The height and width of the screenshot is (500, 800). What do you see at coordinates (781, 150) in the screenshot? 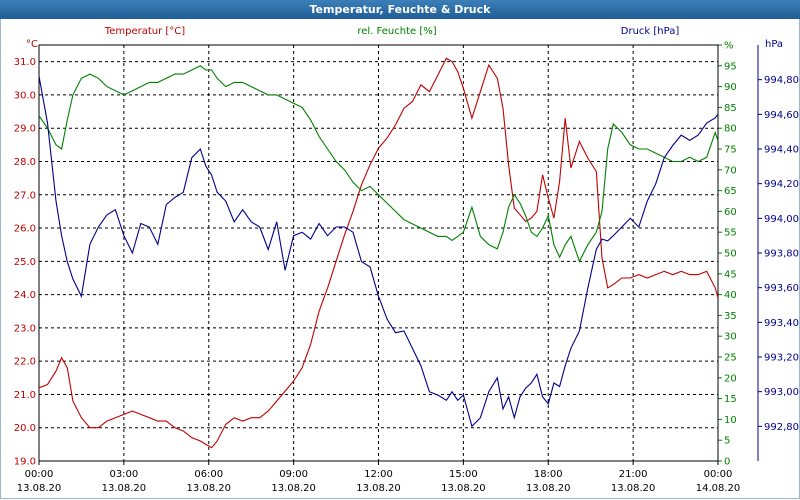
I see `y-tick-label-pressure: 994,40` at bounding box center [781, 150].